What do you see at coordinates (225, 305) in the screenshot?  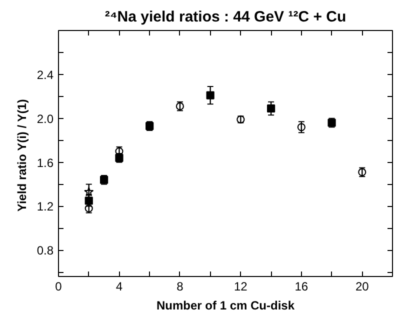 I see `x-axis-title: Number of 1 cm Cu-disk` at bounding box center [225, 305].